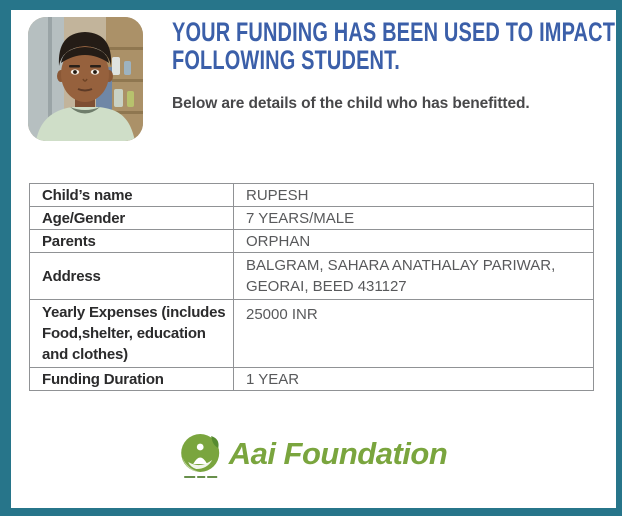 The width and height of the screenshot is (622, 516). What do you see at coordinates (201, 457) in the screenshot?
I see `globe-leaf-icon` at bounding box center [201, 457].